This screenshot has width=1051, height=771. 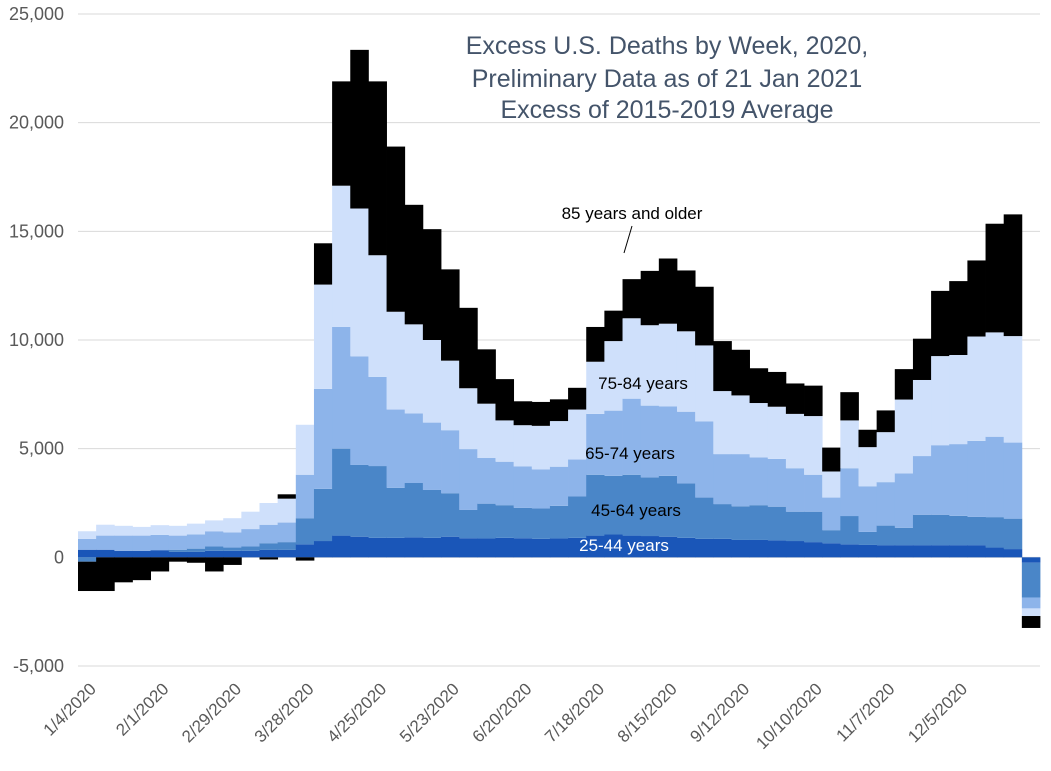 What do you see at coordinates (866, 712) in the screenshot?
I see `x-tick-label: 11/7/2020` at bounding box center [866, 712].